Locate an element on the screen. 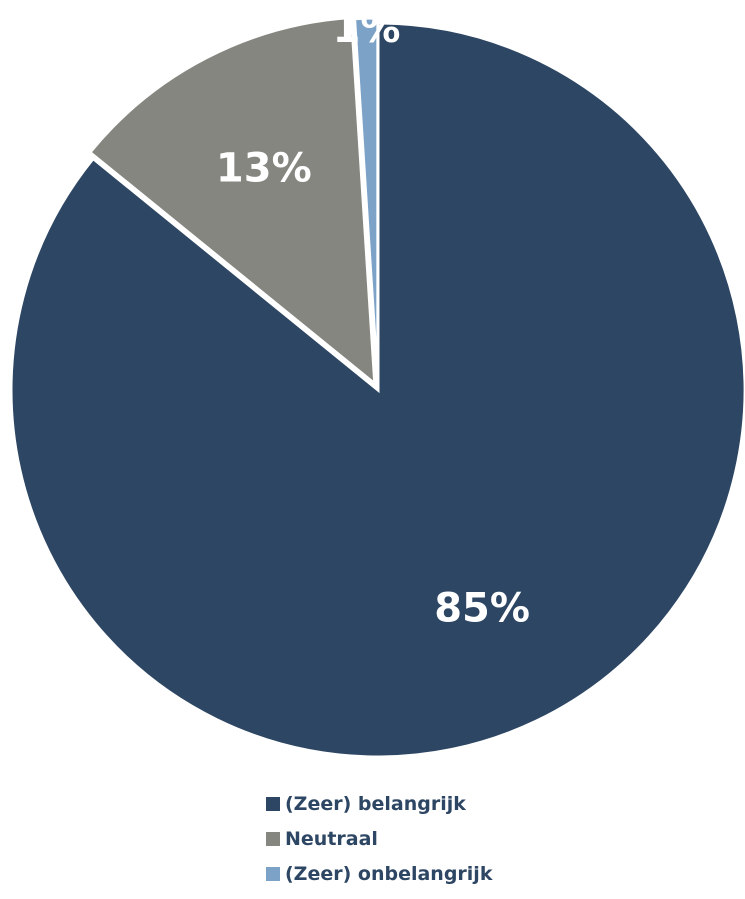 This screenshot has height=899, width=745. pie-slice-zeer-onbelangrijk is located at coordinates (366, 201).